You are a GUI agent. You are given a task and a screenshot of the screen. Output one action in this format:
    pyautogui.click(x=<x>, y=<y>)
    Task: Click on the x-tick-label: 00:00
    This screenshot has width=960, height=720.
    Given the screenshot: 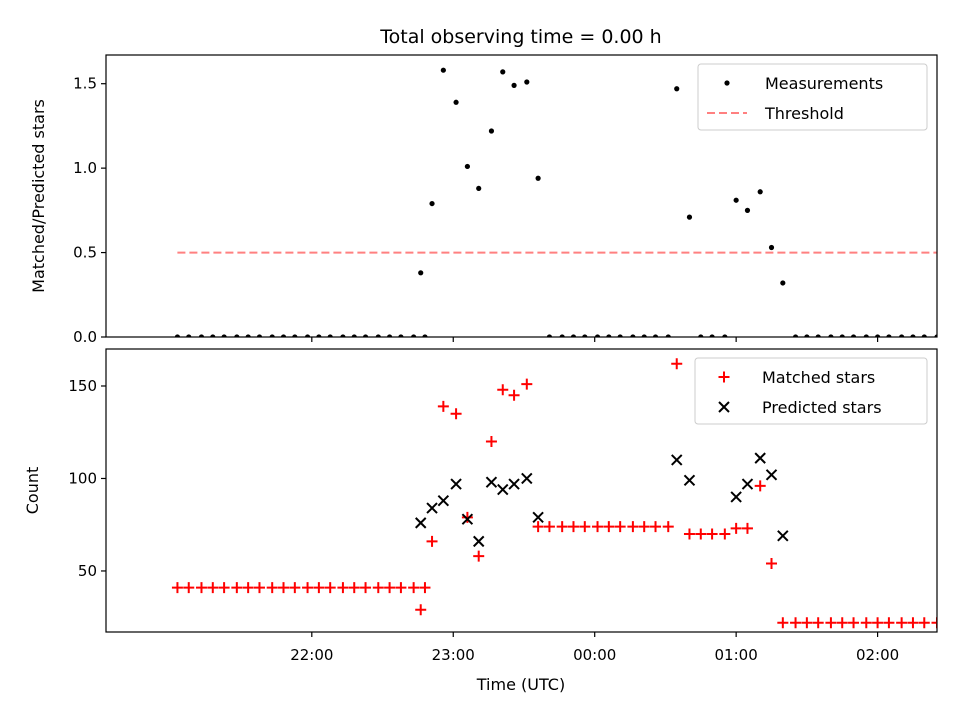 What is the action you would take?
    pyautogui.click(x=594, y=655)
    